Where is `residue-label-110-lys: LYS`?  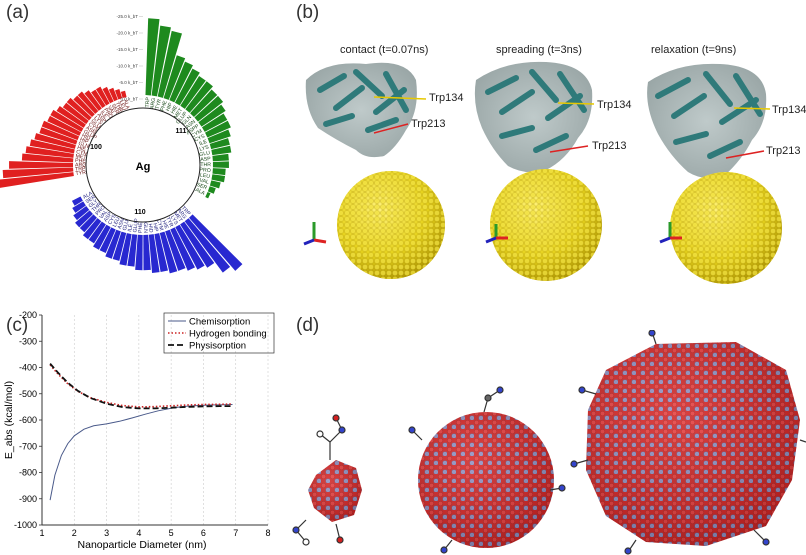
residue-label-110-lys: LYS is located at coordinates (174, 221).